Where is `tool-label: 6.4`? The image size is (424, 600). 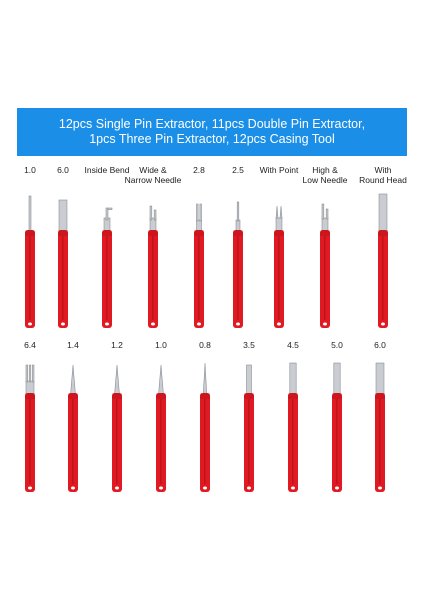
tool-label: 6.4 is located at coordinates (31, 345).